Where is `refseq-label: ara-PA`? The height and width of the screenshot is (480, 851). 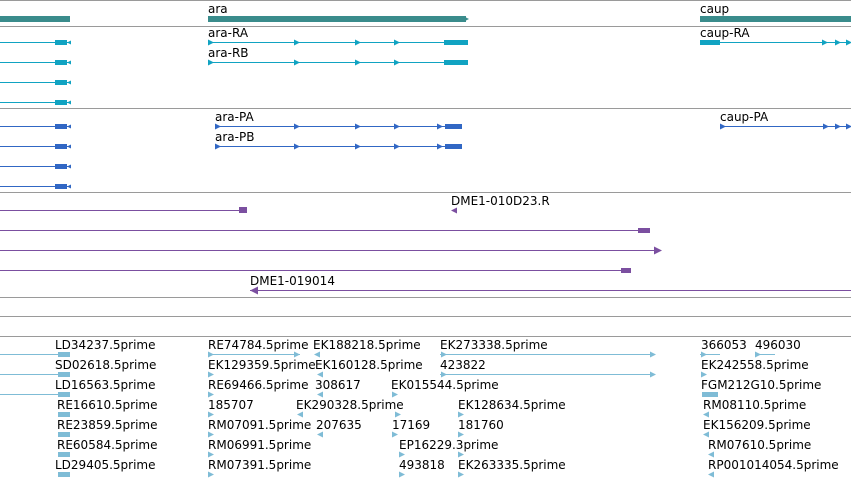 refseq-label: ara-PA is located at coordinates (234, 117).